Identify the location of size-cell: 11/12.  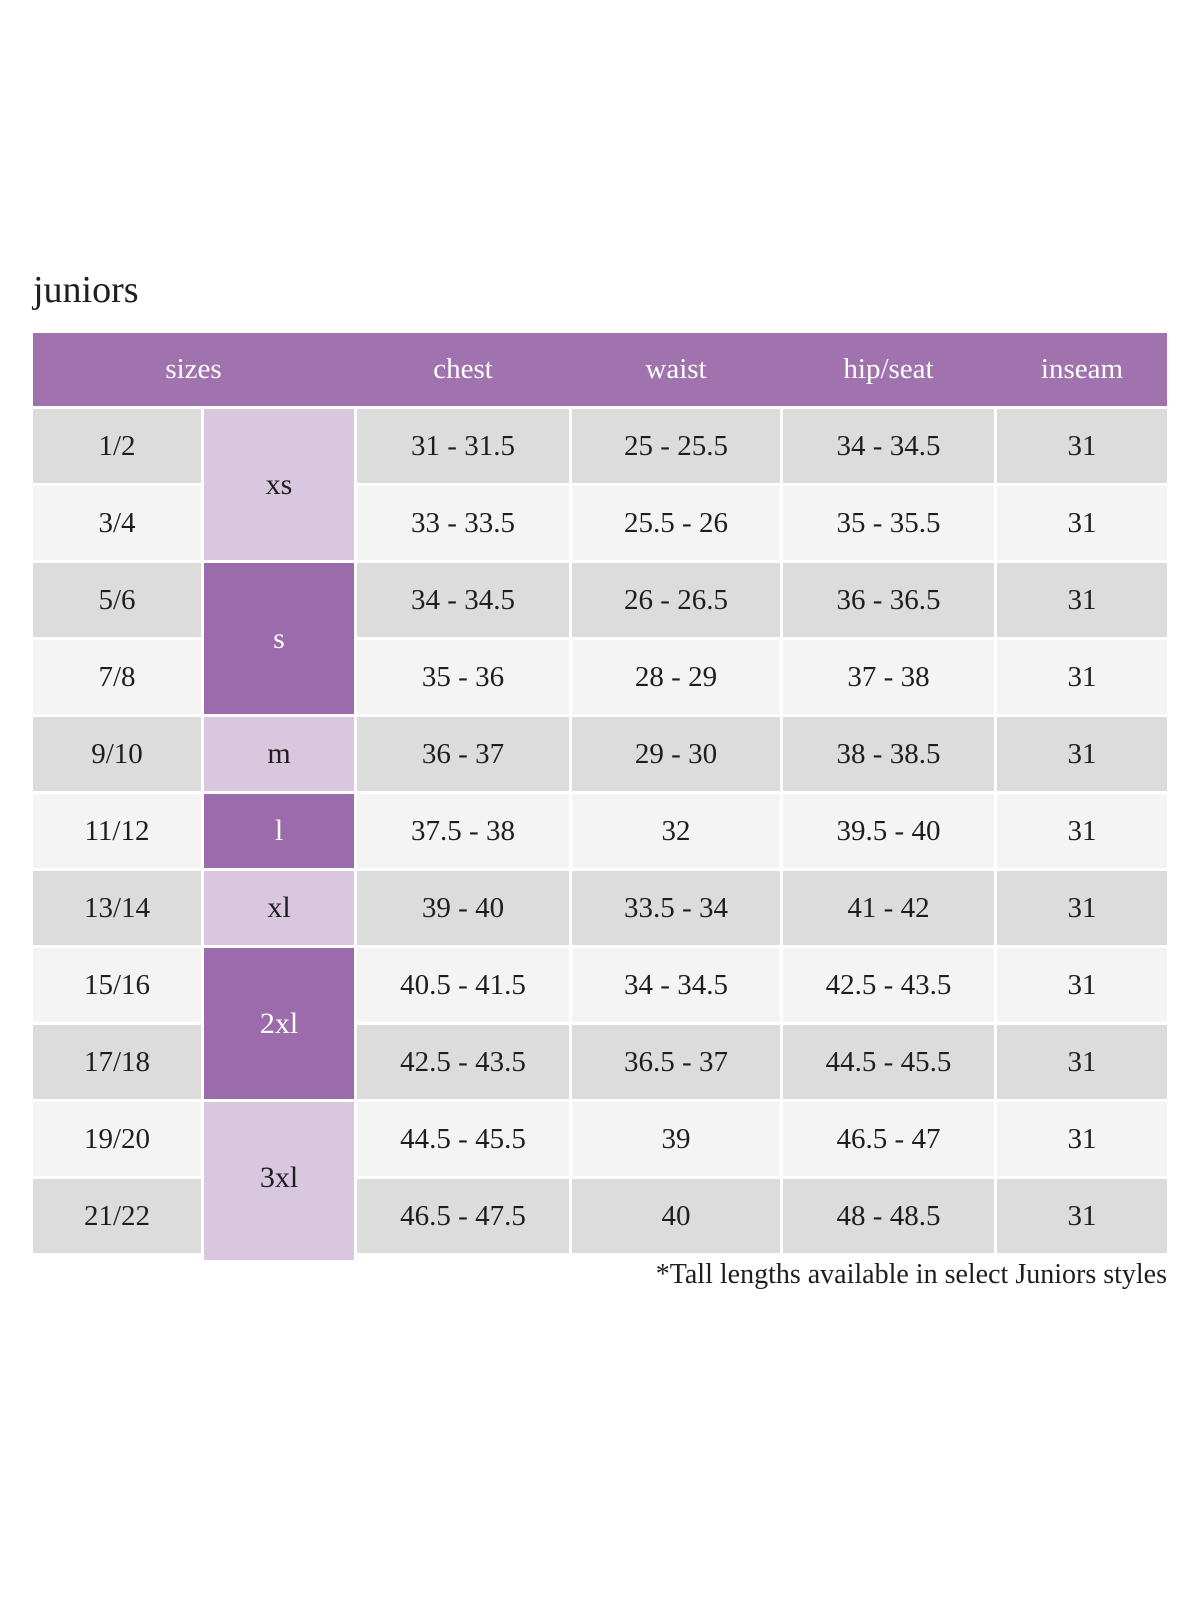
(117, 831).